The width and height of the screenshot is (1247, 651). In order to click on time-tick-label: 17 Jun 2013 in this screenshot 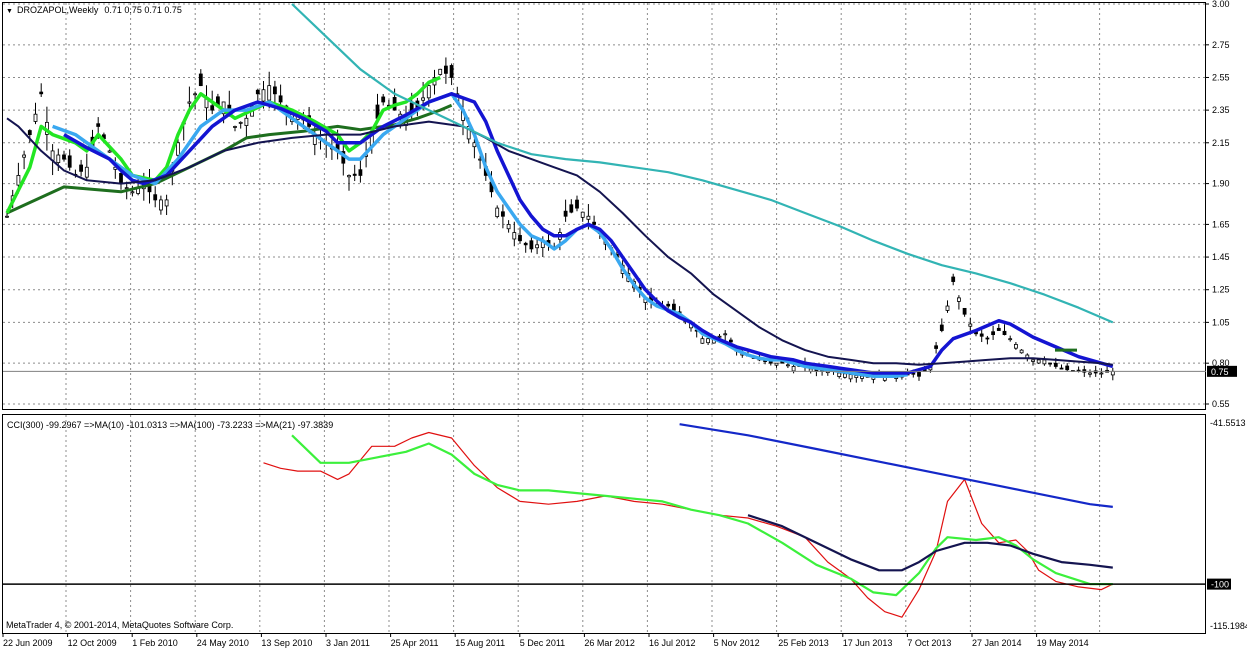, I will do `click(868, 643)`.